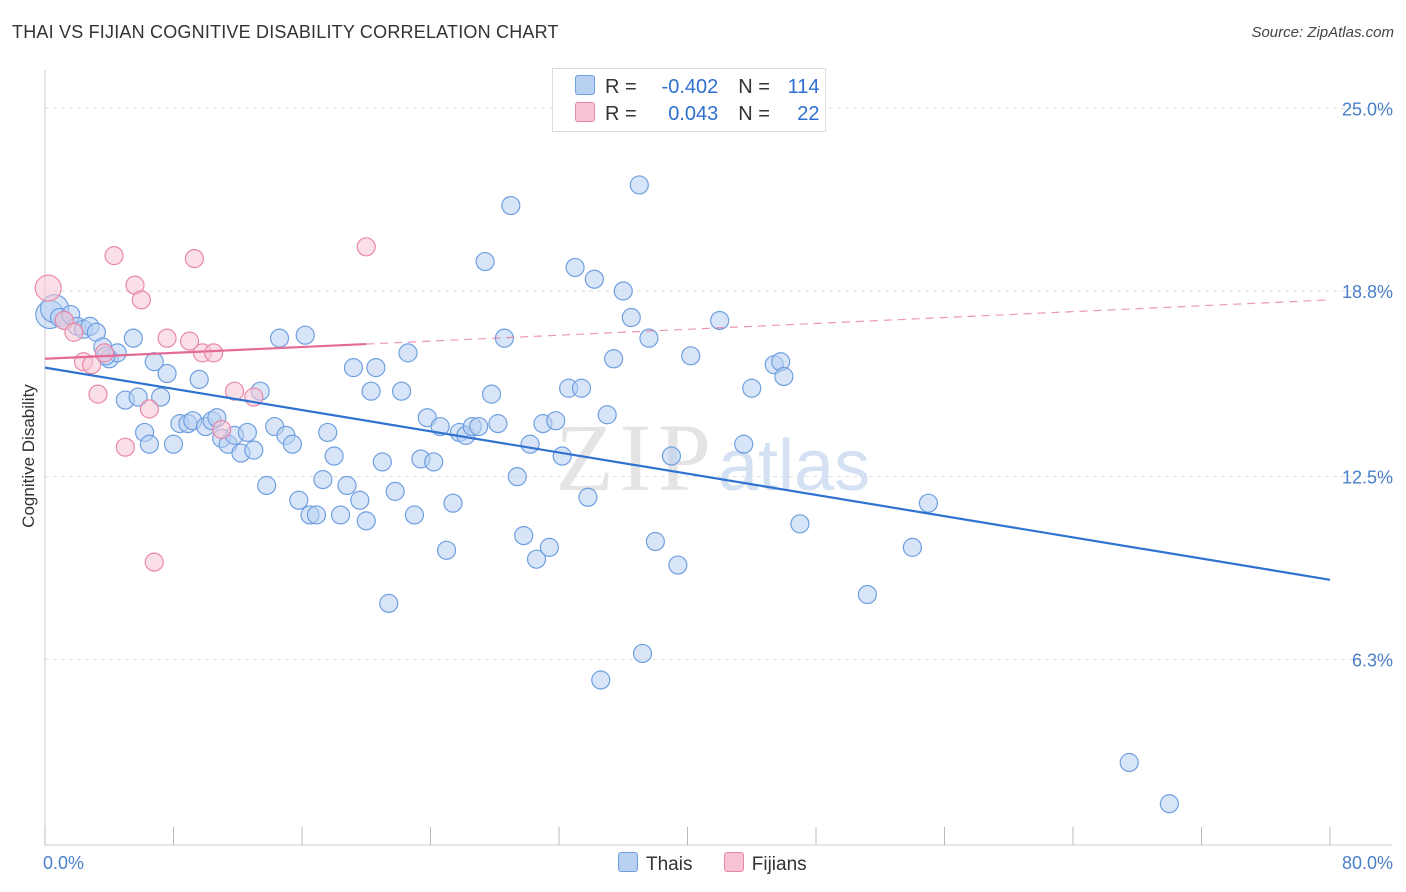 The height and width of the screenshot is (892, 1406). I want to click on watermark: ZIP atlas, so click(712, 457).